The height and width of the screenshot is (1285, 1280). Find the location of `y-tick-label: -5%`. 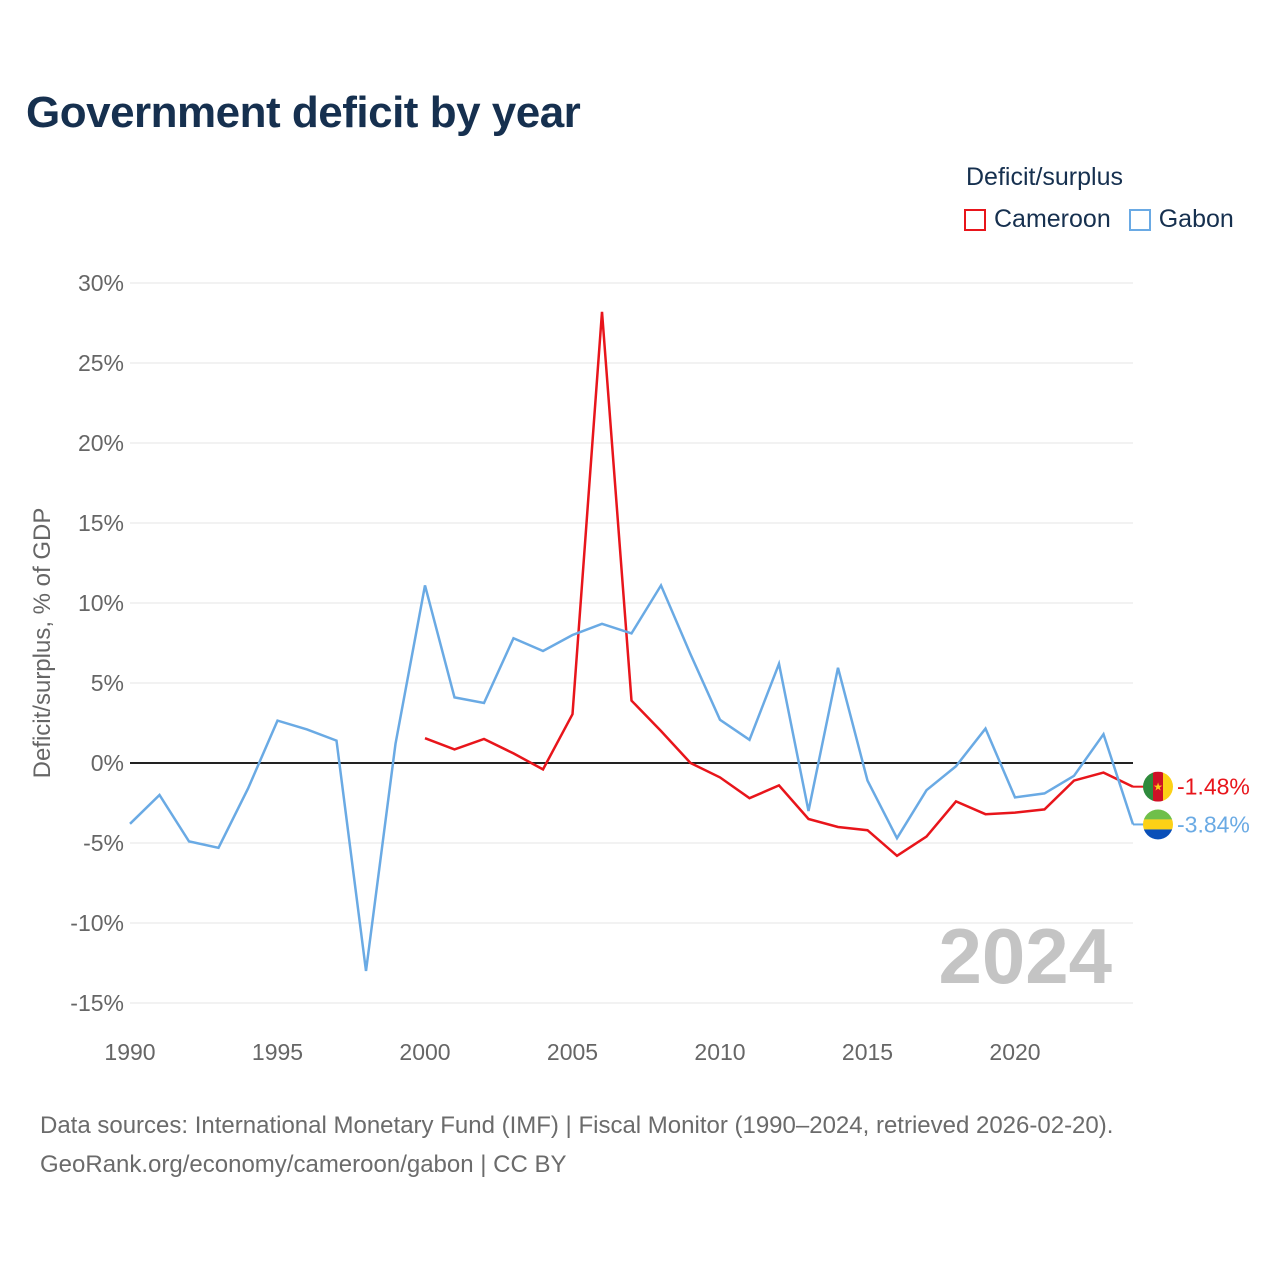

y-tick-label: -5% is located at coordinates (103, 843).